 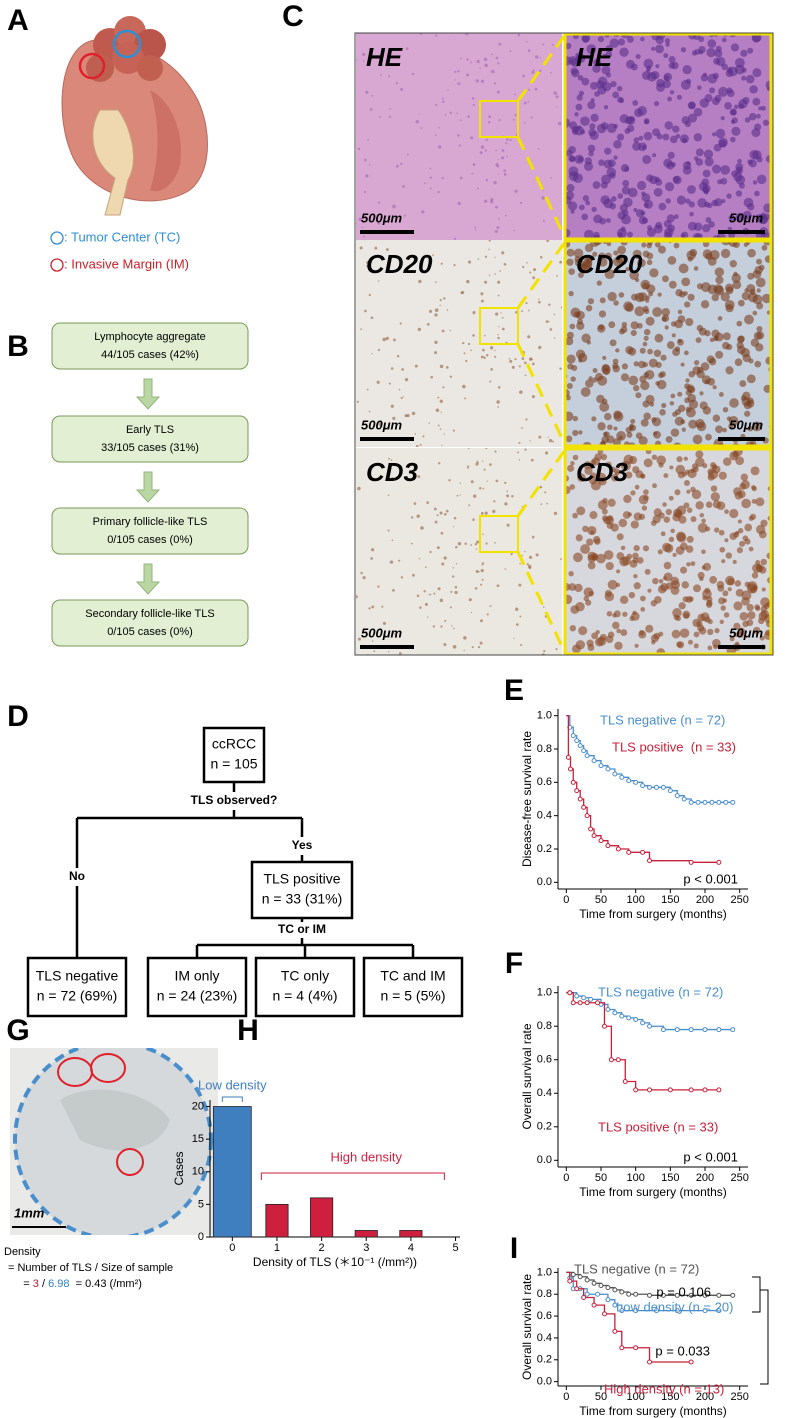 What do you see at coordinates (179, 1168) in the screenshot?
I see `y-axis-title: Cases` at bounding box center [179, 1168].